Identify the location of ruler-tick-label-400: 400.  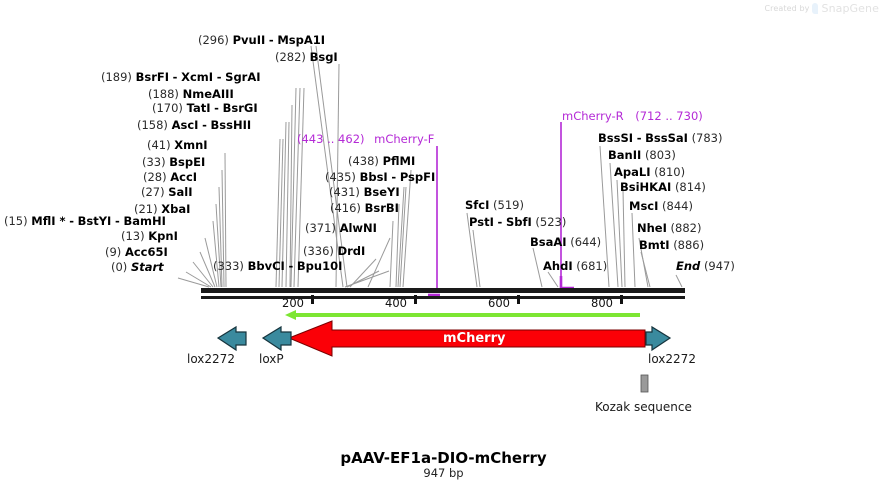
(396, 303).